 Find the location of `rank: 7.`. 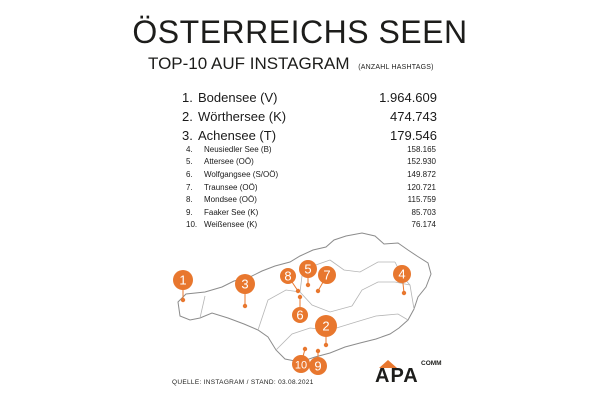

rank: 7. is located at coordinates (189, 187).